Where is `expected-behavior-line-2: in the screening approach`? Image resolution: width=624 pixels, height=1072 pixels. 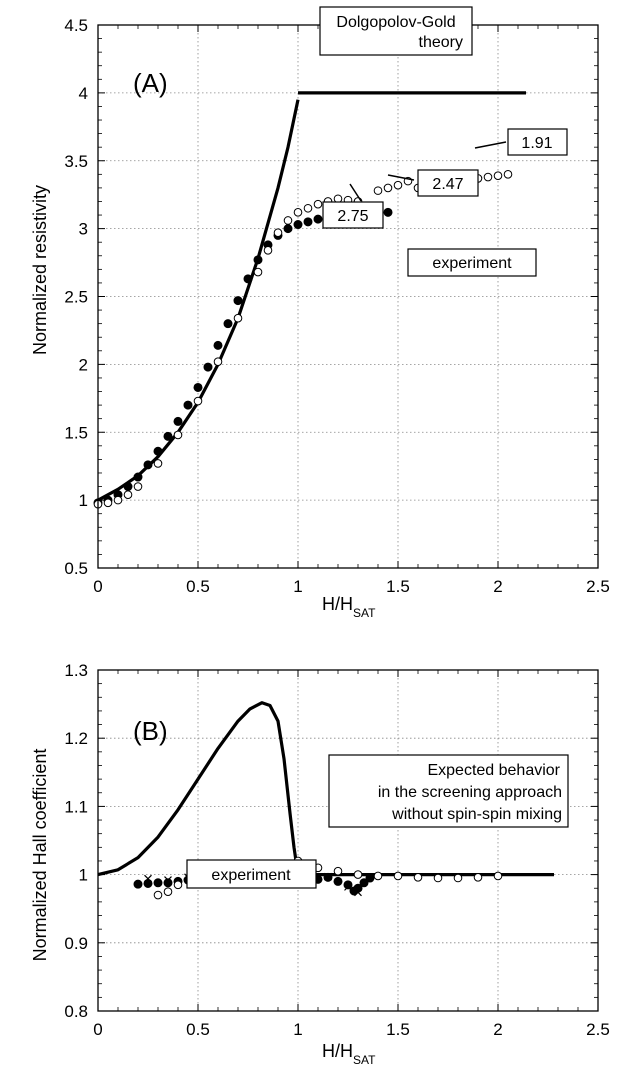
expected-behavior-line-2: in the screening approach is located at coordinates (470, 792).